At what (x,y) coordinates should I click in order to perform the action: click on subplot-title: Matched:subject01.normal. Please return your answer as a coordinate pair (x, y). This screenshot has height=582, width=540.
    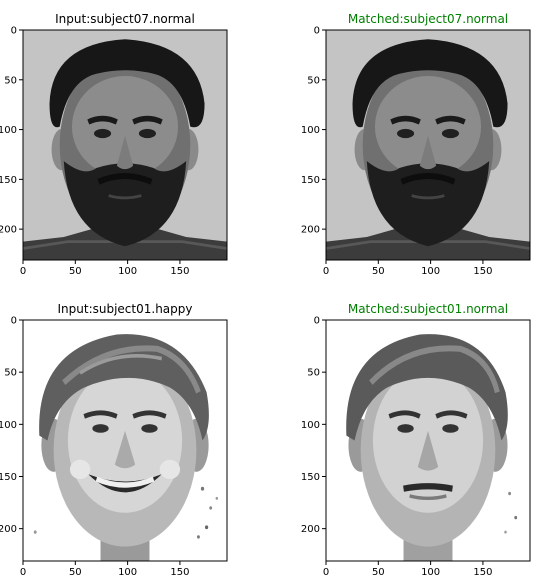
    Looking at the image, I should click on (428, 309).